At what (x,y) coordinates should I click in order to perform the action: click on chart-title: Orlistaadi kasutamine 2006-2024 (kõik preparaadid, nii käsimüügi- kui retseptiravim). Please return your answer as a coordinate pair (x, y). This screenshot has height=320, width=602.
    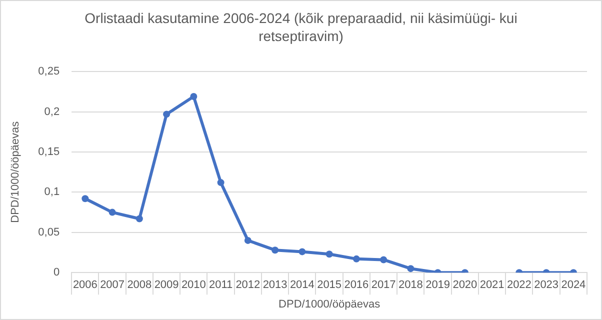
    Looking at the image, I should click on (301, 27).